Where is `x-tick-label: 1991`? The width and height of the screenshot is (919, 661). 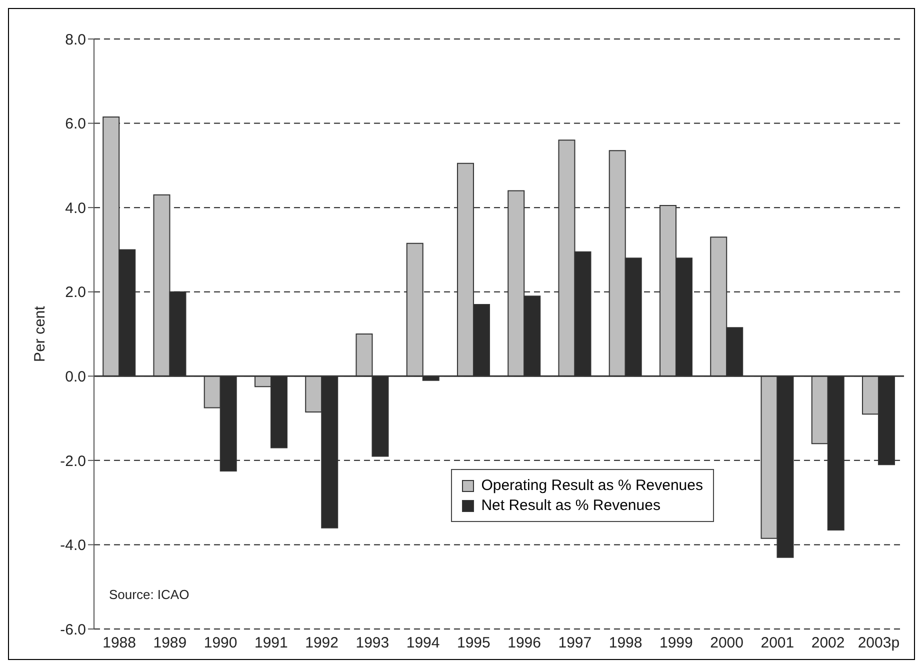
x-tick-label: 1991 is located at coordinates (271, 643).